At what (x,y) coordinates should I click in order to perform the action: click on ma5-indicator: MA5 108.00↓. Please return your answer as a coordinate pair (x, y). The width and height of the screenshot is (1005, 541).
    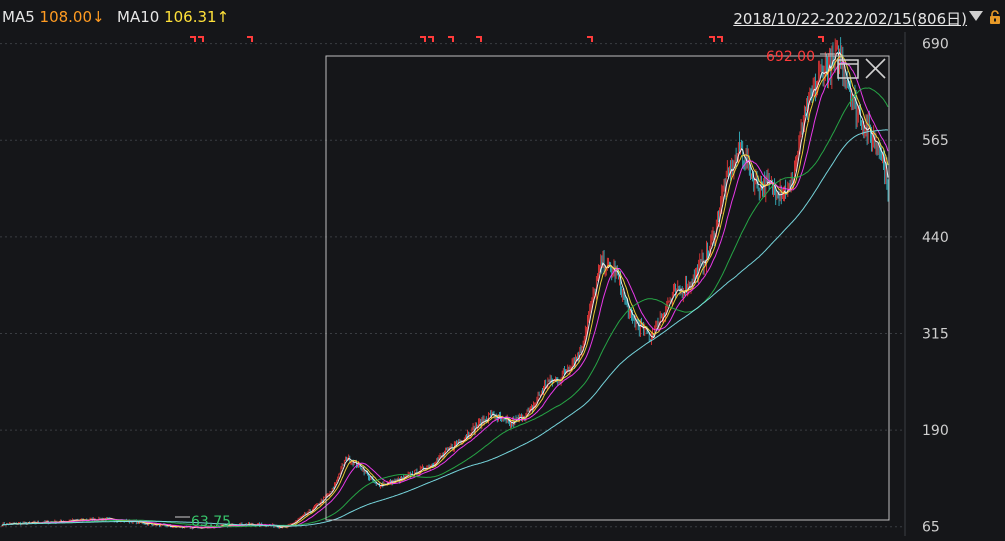
    Looking at the image, I should click on (53, 17).